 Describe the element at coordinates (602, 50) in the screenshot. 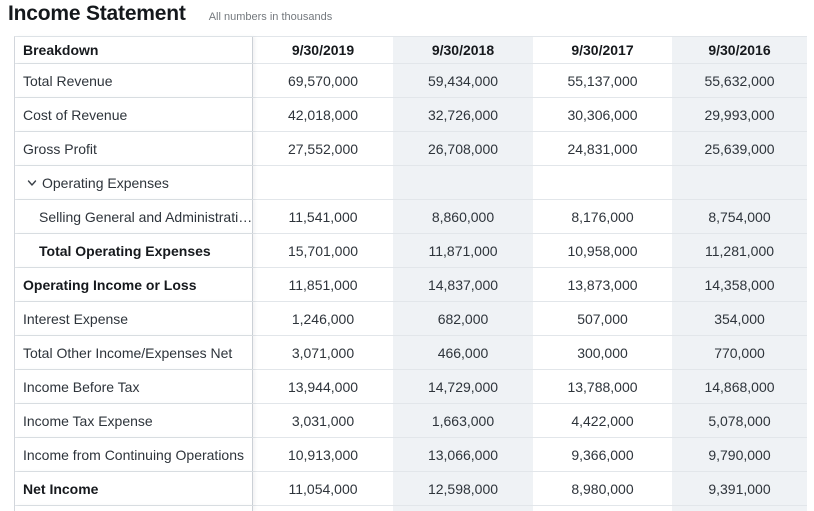

I see `column-header-date: 9/30/2017` at that location.